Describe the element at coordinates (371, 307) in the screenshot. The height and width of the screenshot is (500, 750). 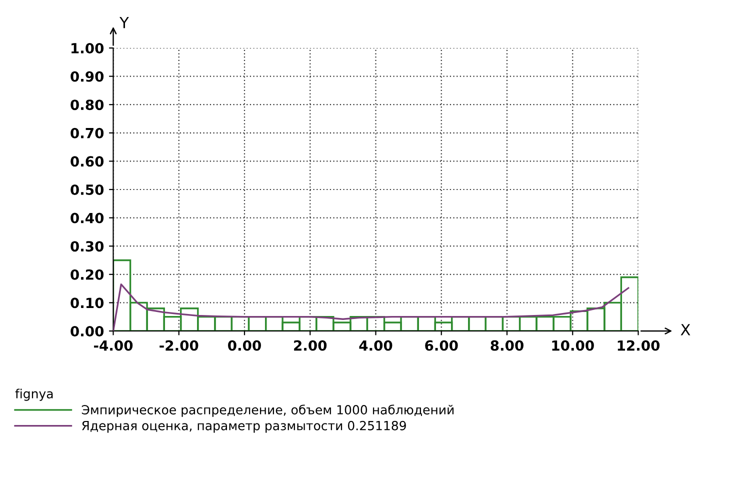
I see `line-series` at that location.